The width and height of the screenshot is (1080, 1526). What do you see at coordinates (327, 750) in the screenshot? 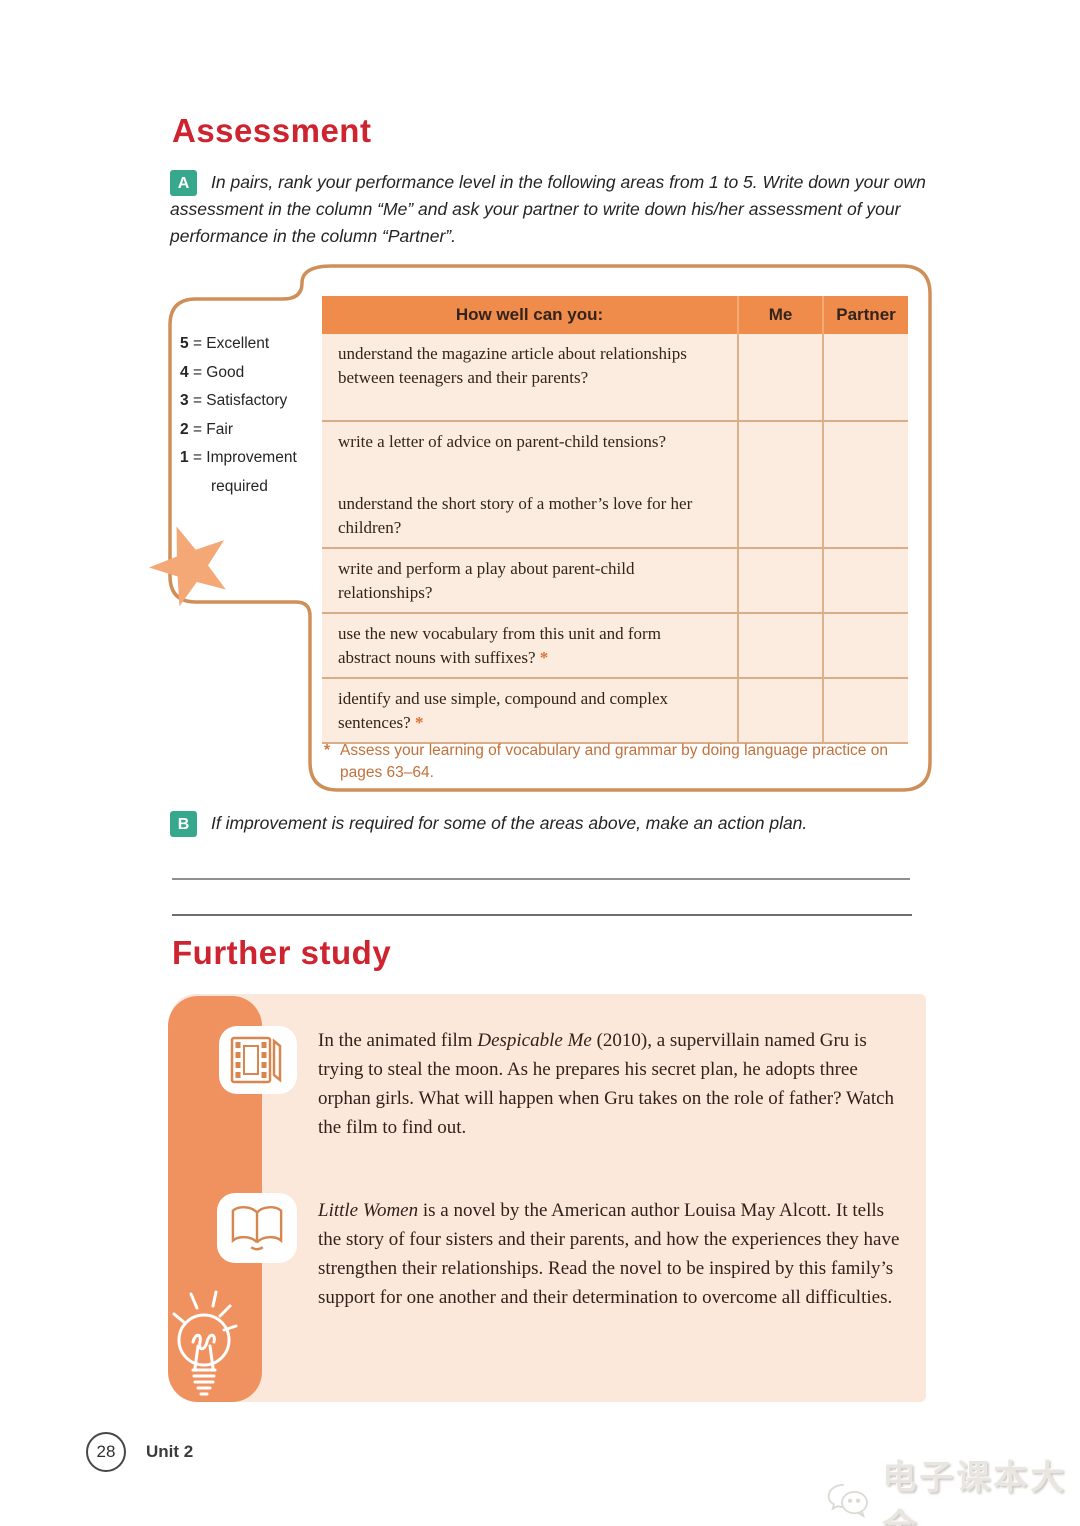
I see `footnote-asterisk: *` at bounding box center [327, 750].